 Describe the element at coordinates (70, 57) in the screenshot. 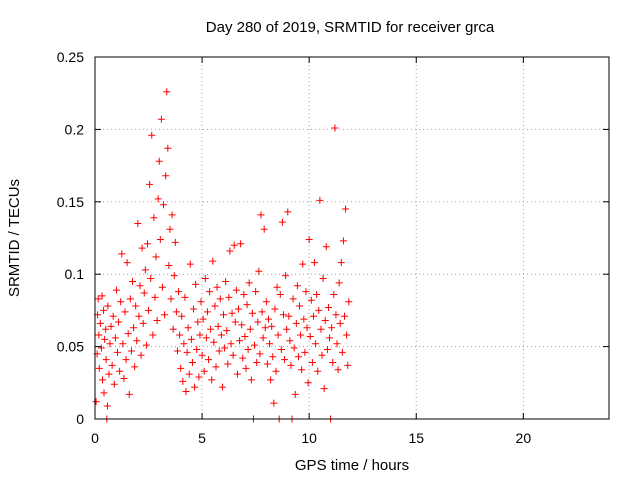

I see `y-tick-label: 0.25` at that location.